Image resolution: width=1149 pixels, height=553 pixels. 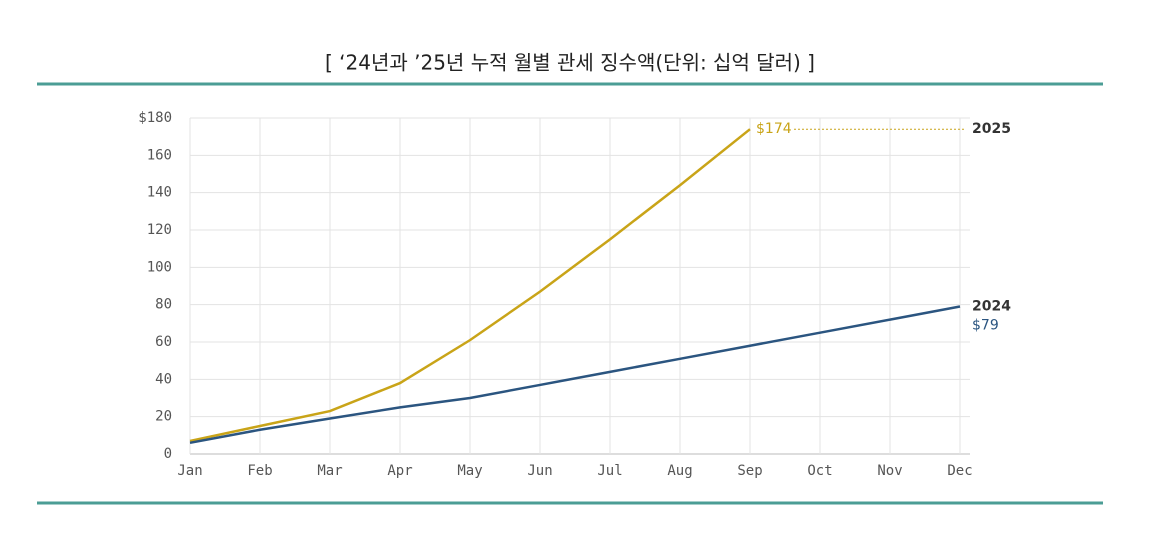 I want to click on y-tick-label: $180, so click(x=155, y=118).